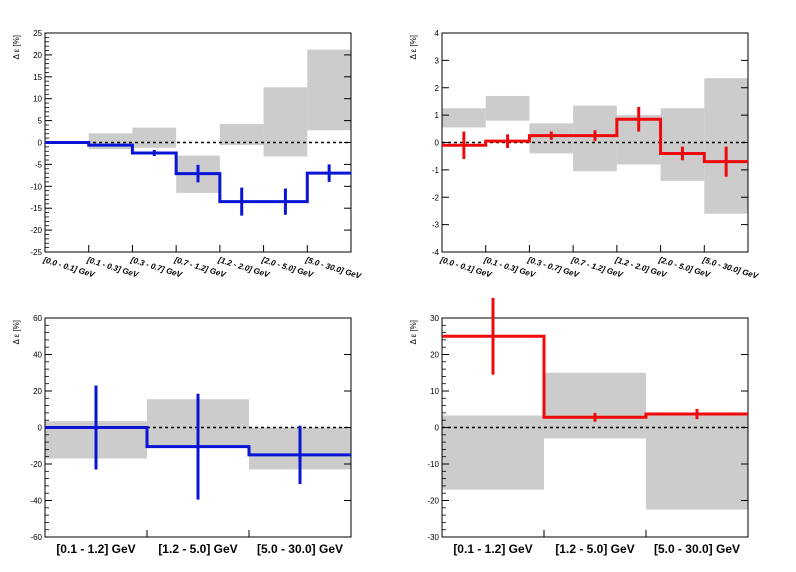  What do you see at coordinates (437, 33) in the screenshot?
I see `y-tick-label: 4` at bounding box center [437, 33].